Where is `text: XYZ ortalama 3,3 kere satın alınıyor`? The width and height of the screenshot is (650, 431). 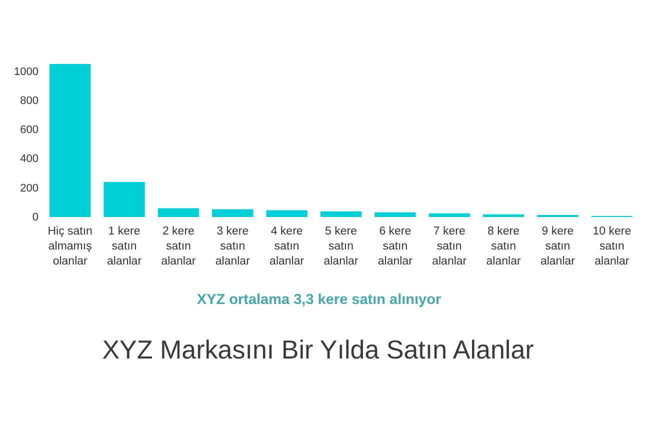 text: XYZ ortalama 3,3 kere satın alınıyor is located at coordinates (319, 300).